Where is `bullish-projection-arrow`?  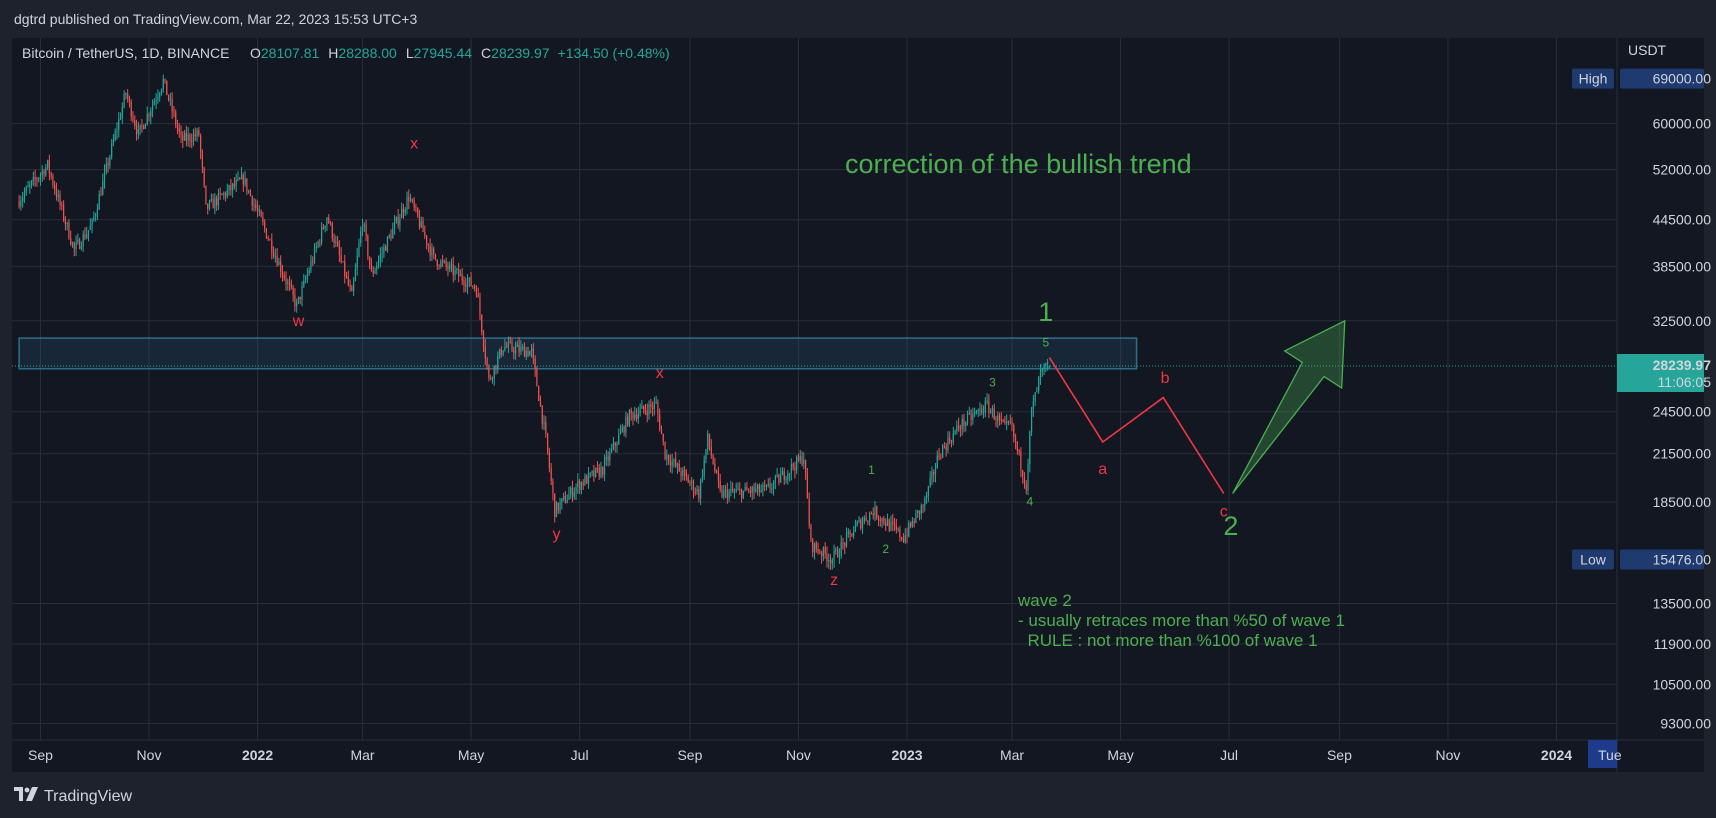 bullish-projection-arrow is located at coordinates (1289, 406).